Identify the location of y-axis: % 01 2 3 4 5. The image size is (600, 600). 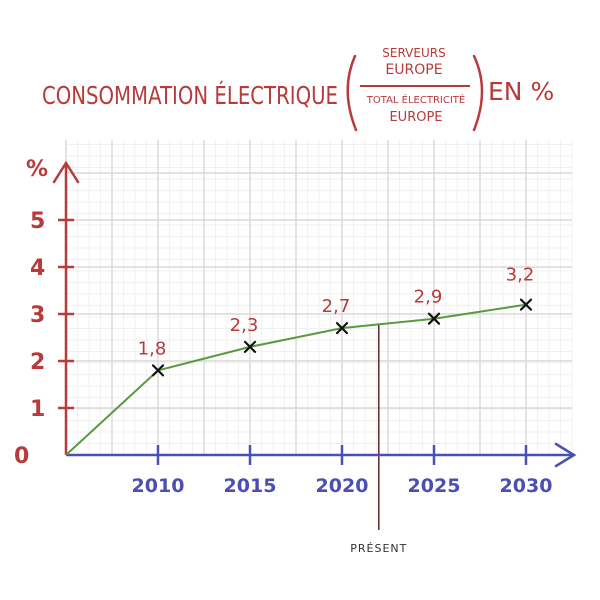
(47, 313).